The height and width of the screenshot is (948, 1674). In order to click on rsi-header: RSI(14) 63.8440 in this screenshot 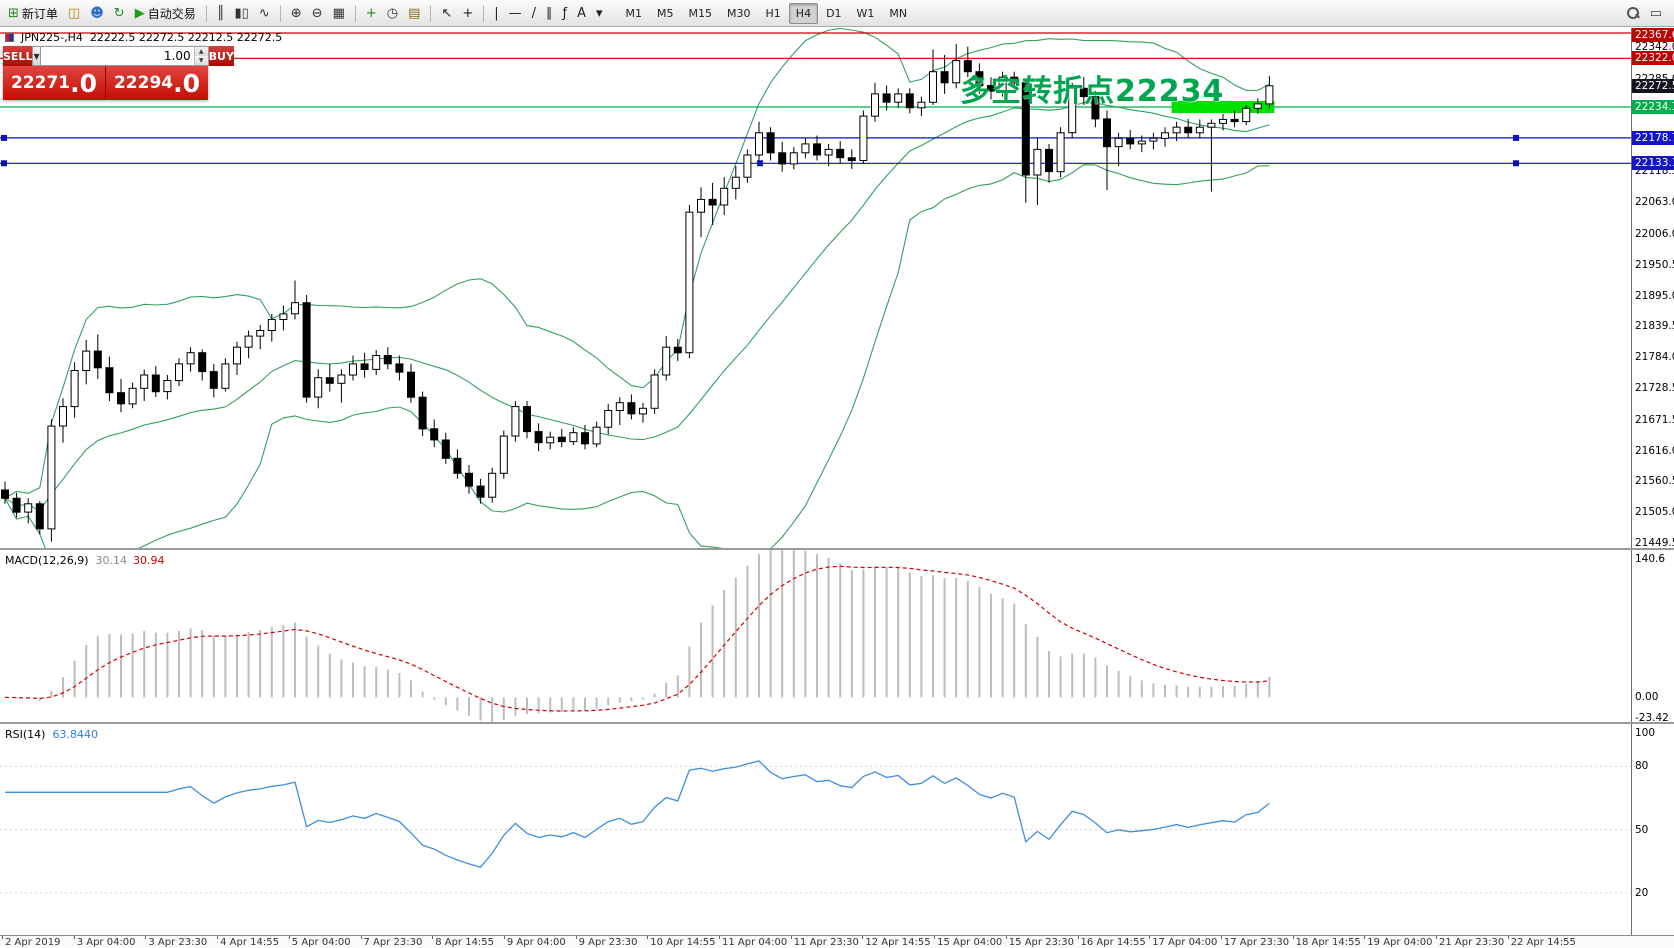, I will do `click(51, 734)`.